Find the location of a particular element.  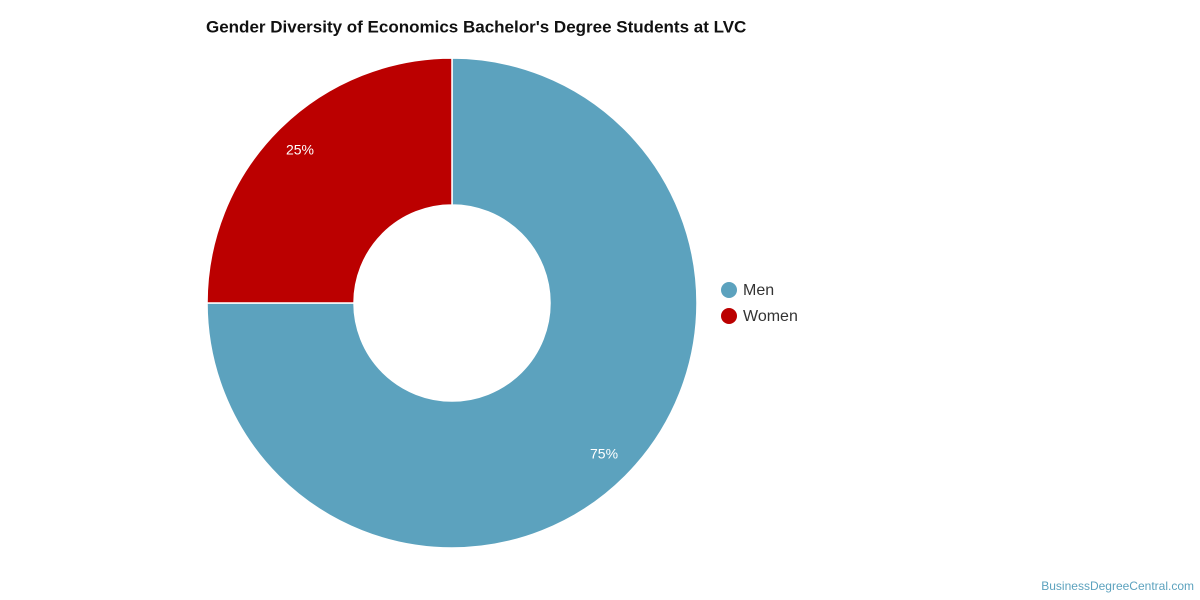

slice is located at coordinates (329, 180).